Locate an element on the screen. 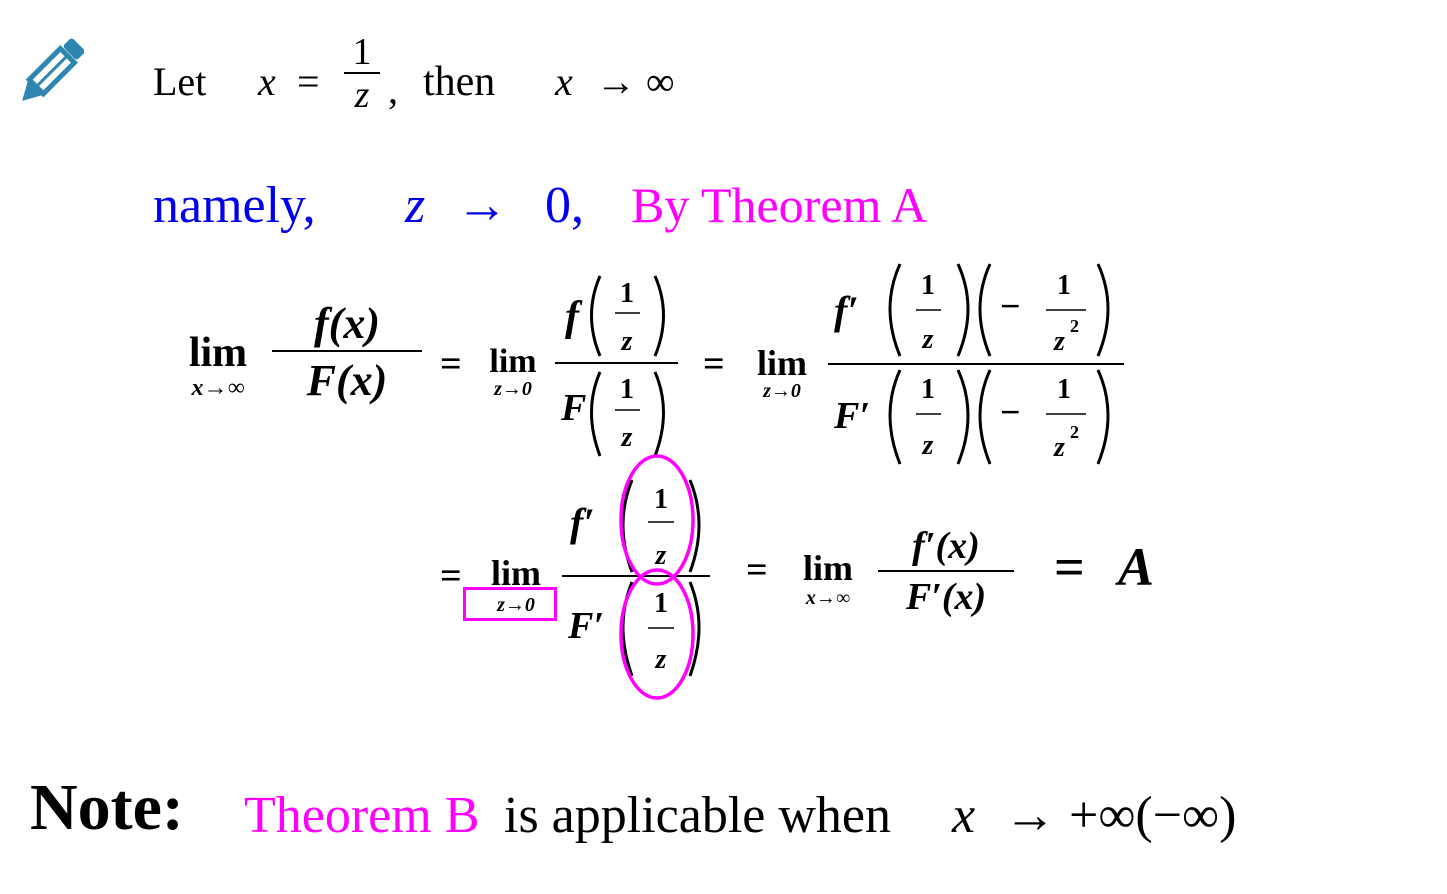  var-x-2: x is located at coordinates (564, 81).